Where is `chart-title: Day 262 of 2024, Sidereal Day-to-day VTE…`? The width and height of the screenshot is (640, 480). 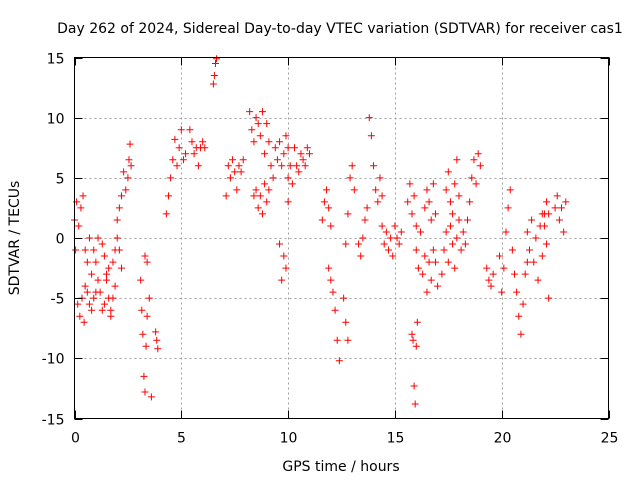 chart-title: Day 262 of 2024, Sidereal Day-to-day VTE… is located at coordinates (340, 29).